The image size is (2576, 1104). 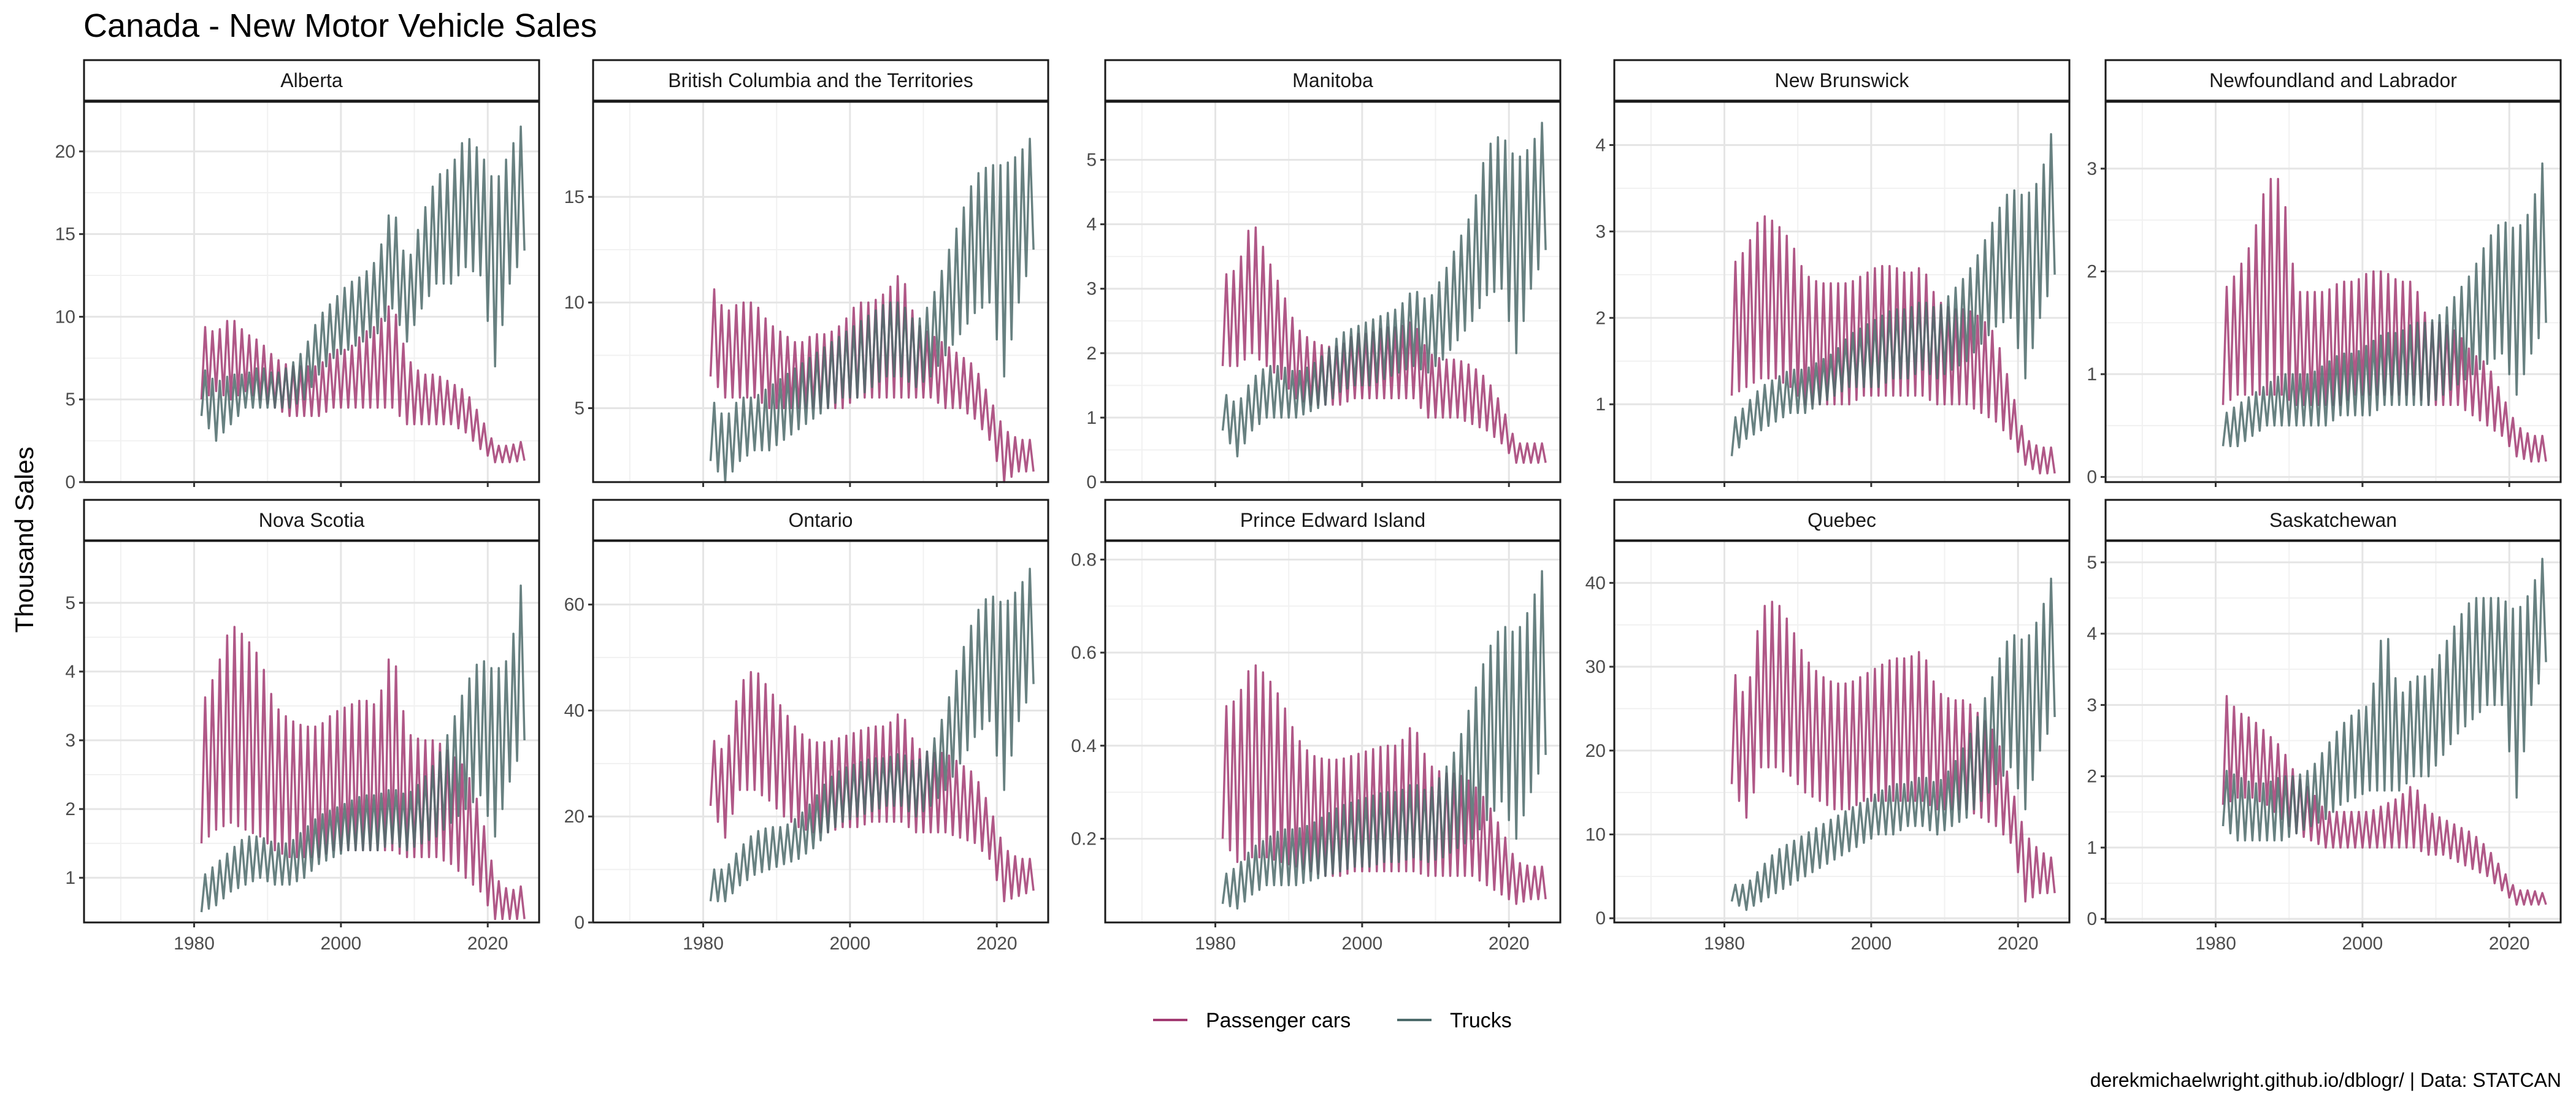 I want to click on y-tick-label: 10, so click(x=1595, y=834).